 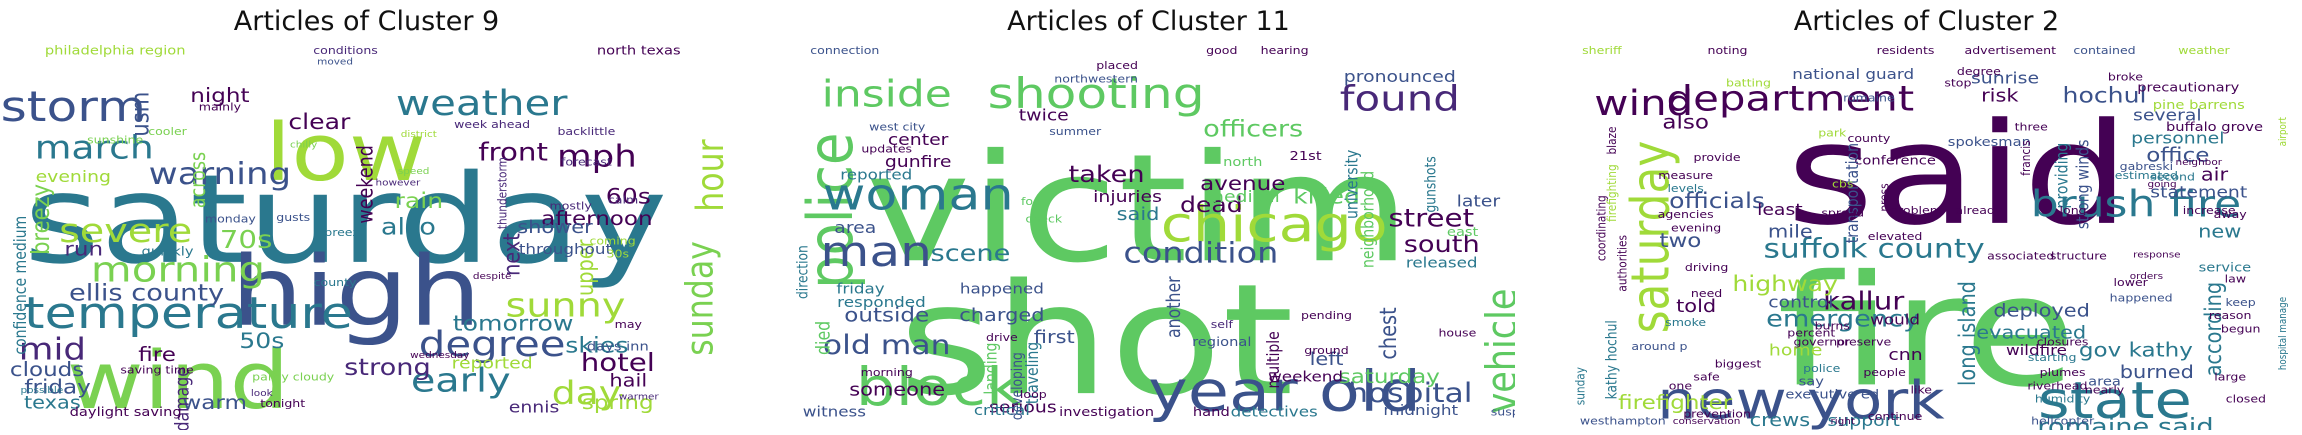 I want to click on cloud-word: 30s, so click(x=618, y=254).